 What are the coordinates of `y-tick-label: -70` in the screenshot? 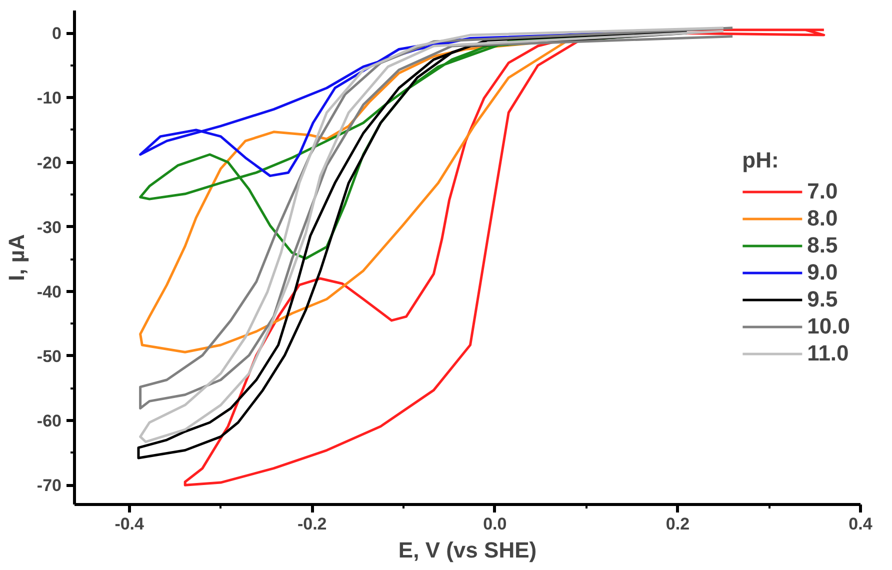 It's located at (49, 486).